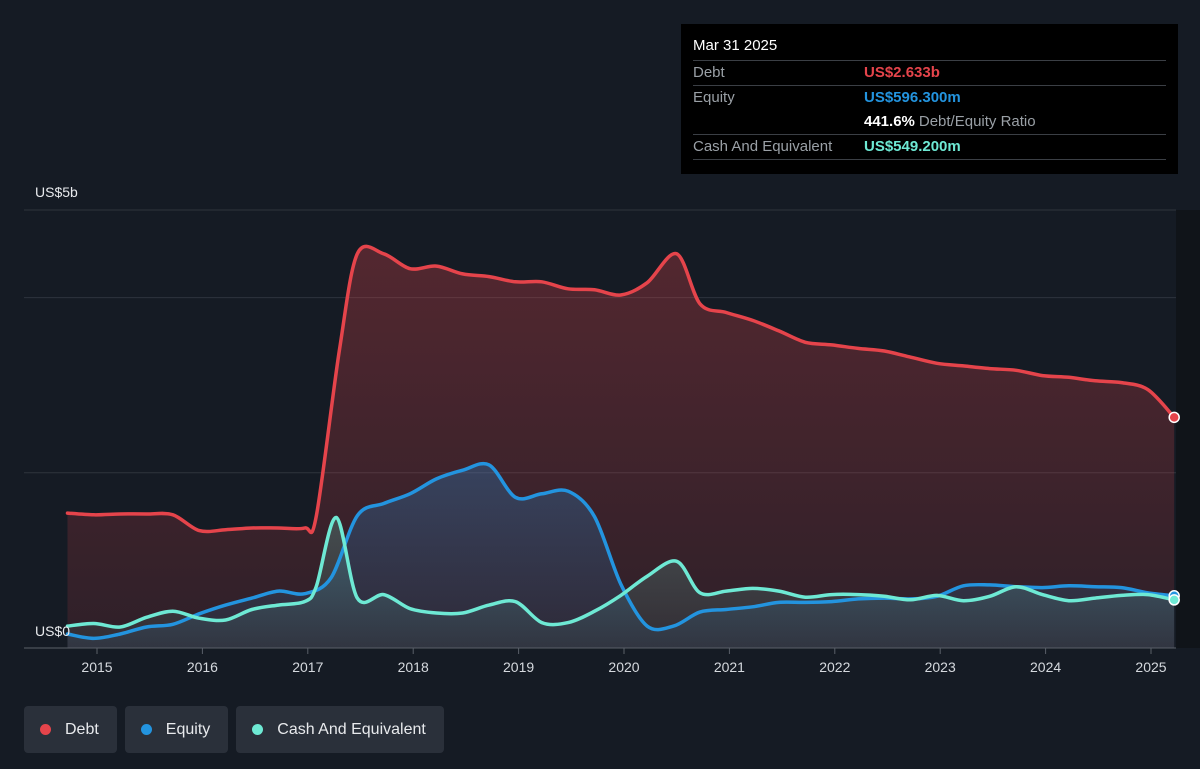  I want to click on tooltip-row-debt: Debt US$2.633b, so click(929, 72).